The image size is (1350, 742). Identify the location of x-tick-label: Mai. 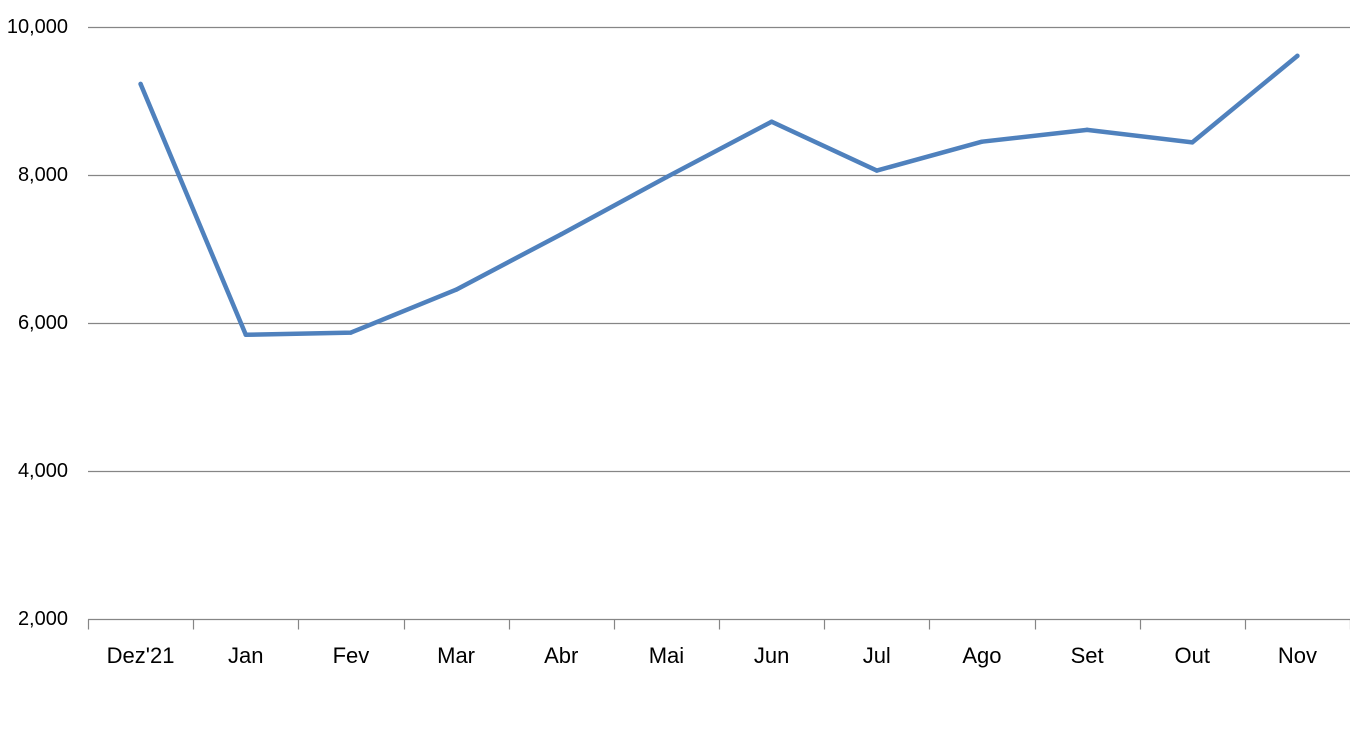
(666, 655).